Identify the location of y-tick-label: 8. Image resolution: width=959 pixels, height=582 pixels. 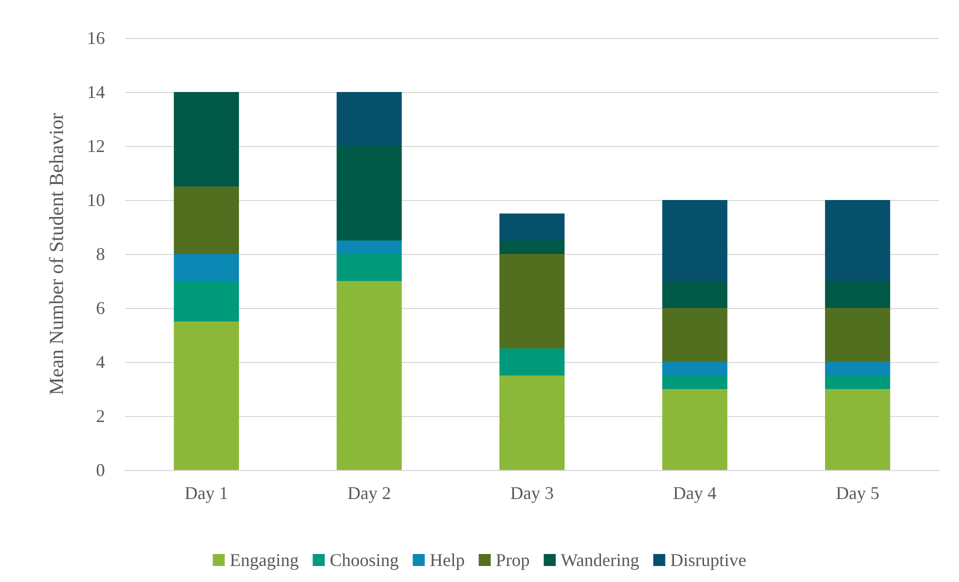
(100, 254).